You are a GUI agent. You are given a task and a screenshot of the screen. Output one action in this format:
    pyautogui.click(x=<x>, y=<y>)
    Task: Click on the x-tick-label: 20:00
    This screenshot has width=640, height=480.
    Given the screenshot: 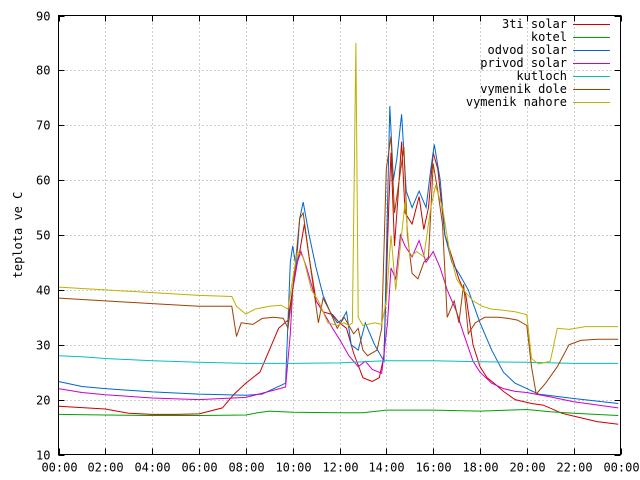 What is the action you would take?
    pyautogui.click(x=527, y=468)
    